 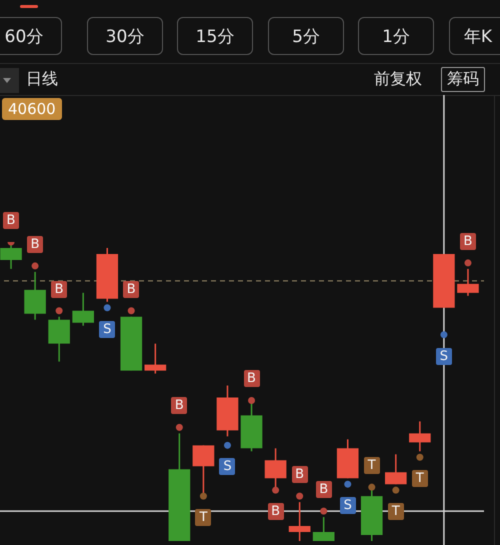 What do you see at coordinates (107, 329) in the screenshot?
I see `series-label: S` at bounding box center [107, 329].